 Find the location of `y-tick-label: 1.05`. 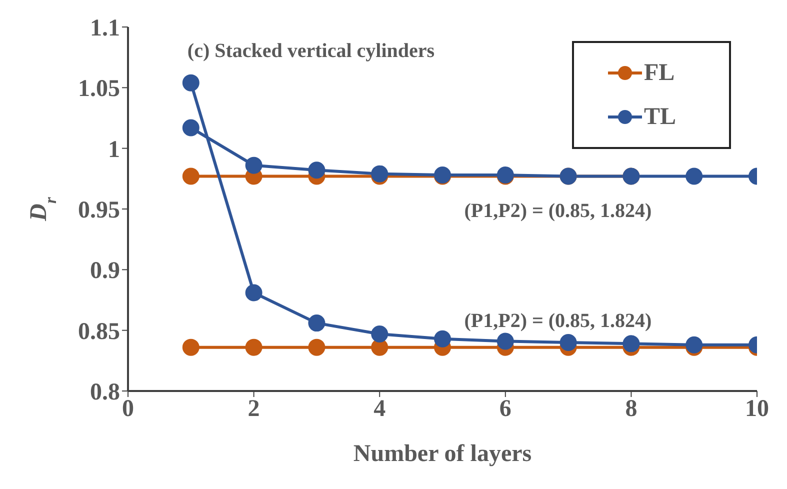

y-tick-label: 1.05 is located at coordinates (99, 89).